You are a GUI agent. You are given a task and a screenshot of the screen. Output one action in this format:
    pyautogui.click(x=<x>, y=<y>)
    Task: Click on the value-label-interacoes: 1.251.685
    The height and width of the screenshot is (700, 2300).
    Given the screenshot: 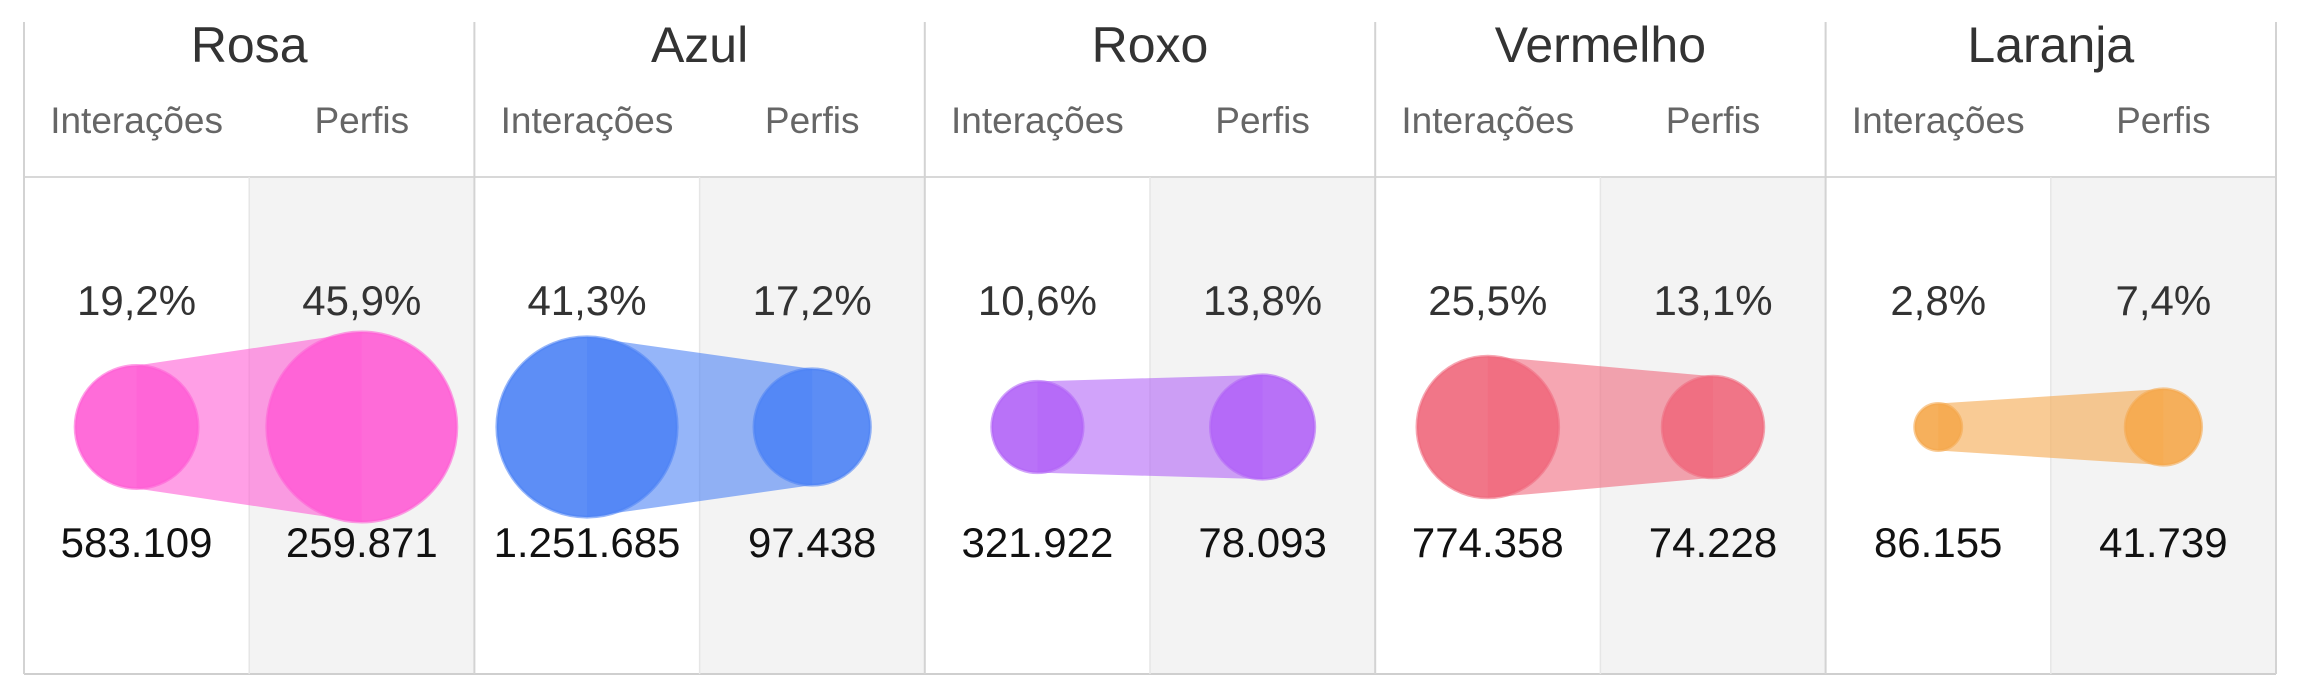 What is the action you would take?
    pyautogui.click(x=587, y=542)
    